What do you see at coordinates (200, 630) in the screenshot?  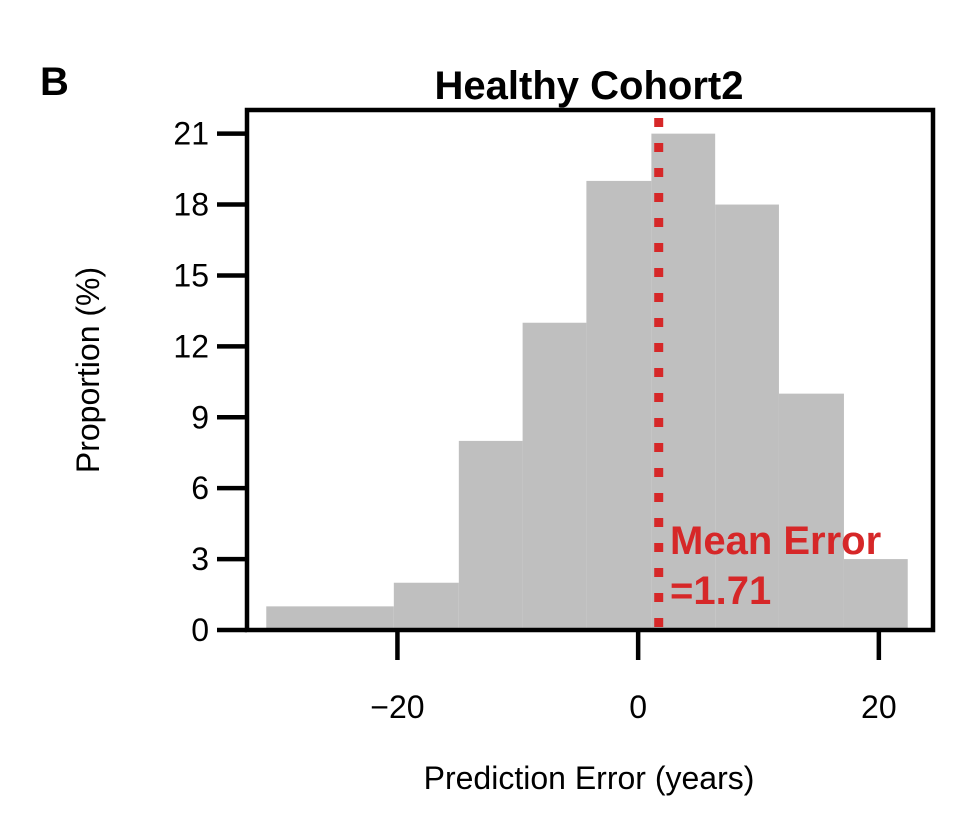 I see `y-tick-label: 0` at bounding box center [200, 630].